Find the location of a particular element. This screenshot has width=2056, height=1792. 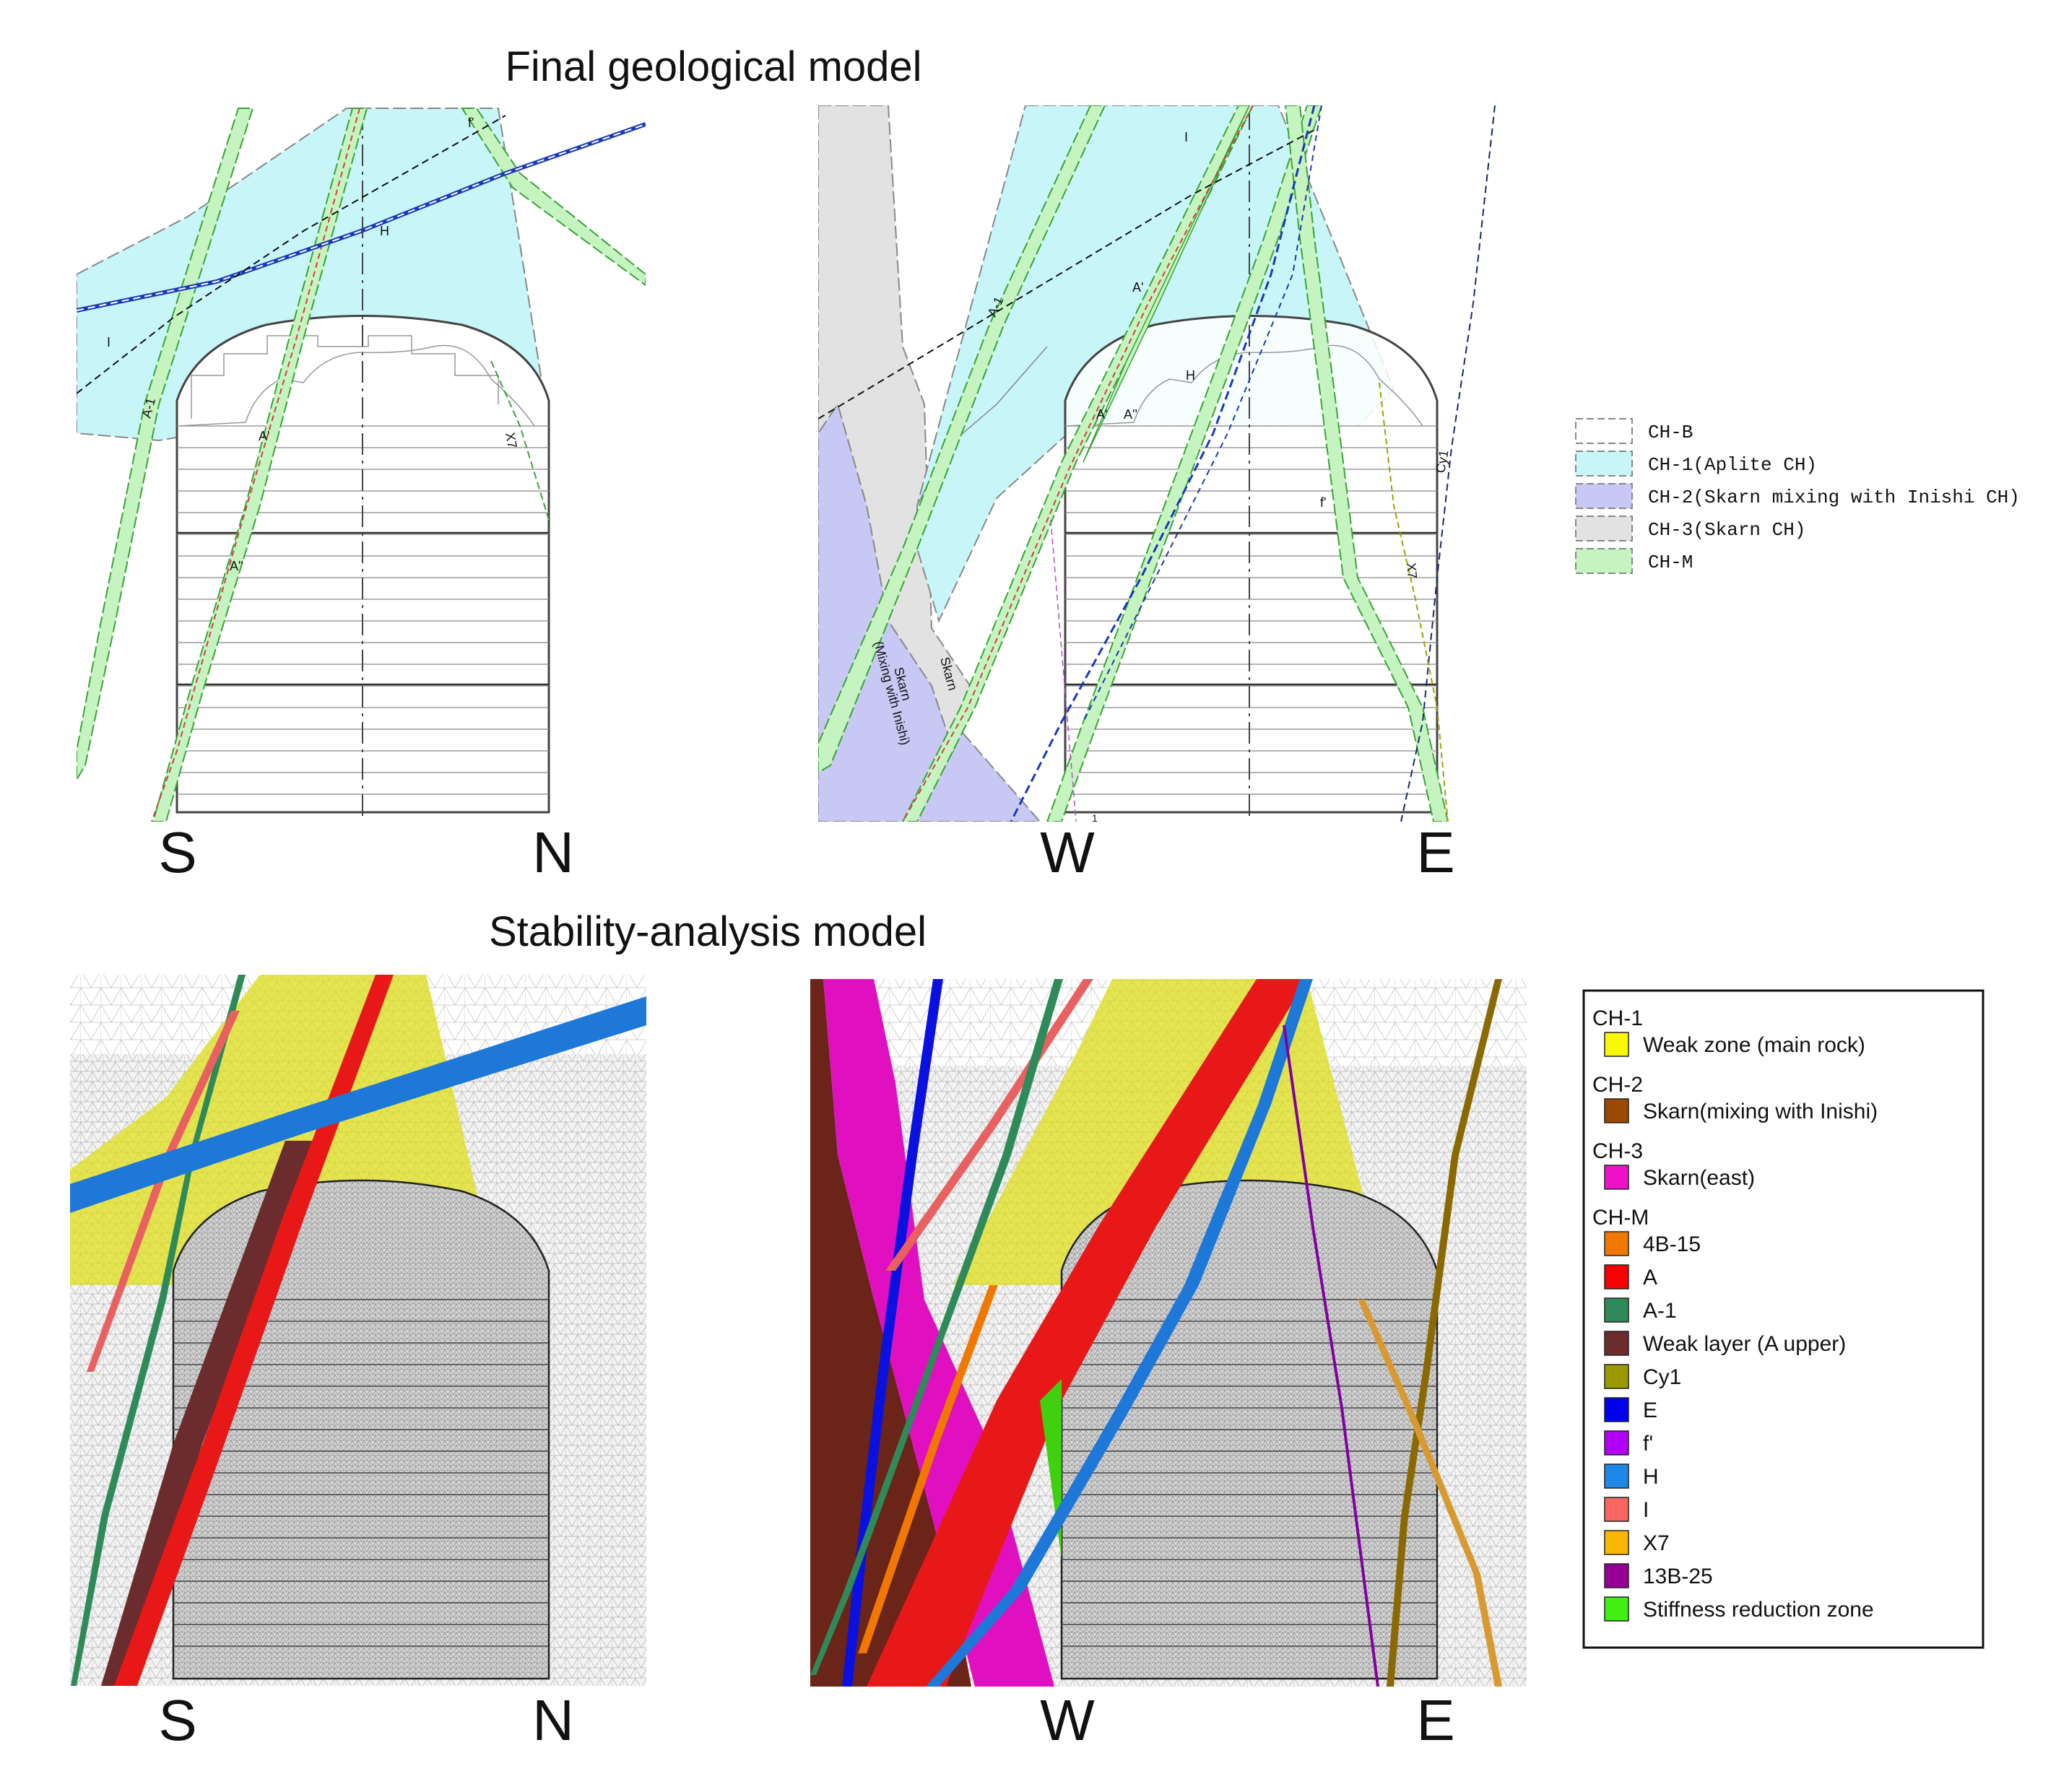

legend-label: CH-3(Skarn CH) is located at coordinates (1726, 530).